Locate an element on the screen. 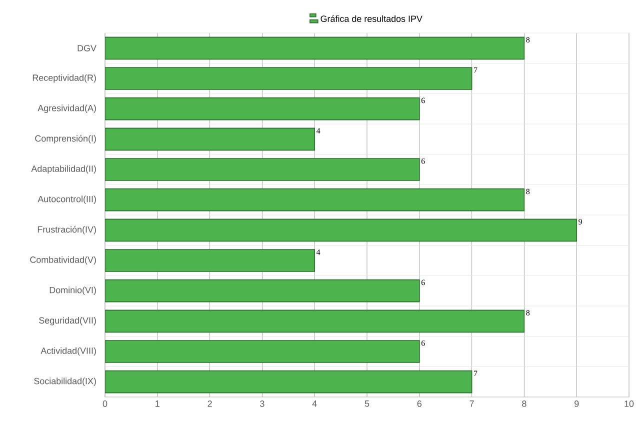 The image size is (639, 427). y-tick-label: Combatividad(V) is located at coordinates (63, 260).